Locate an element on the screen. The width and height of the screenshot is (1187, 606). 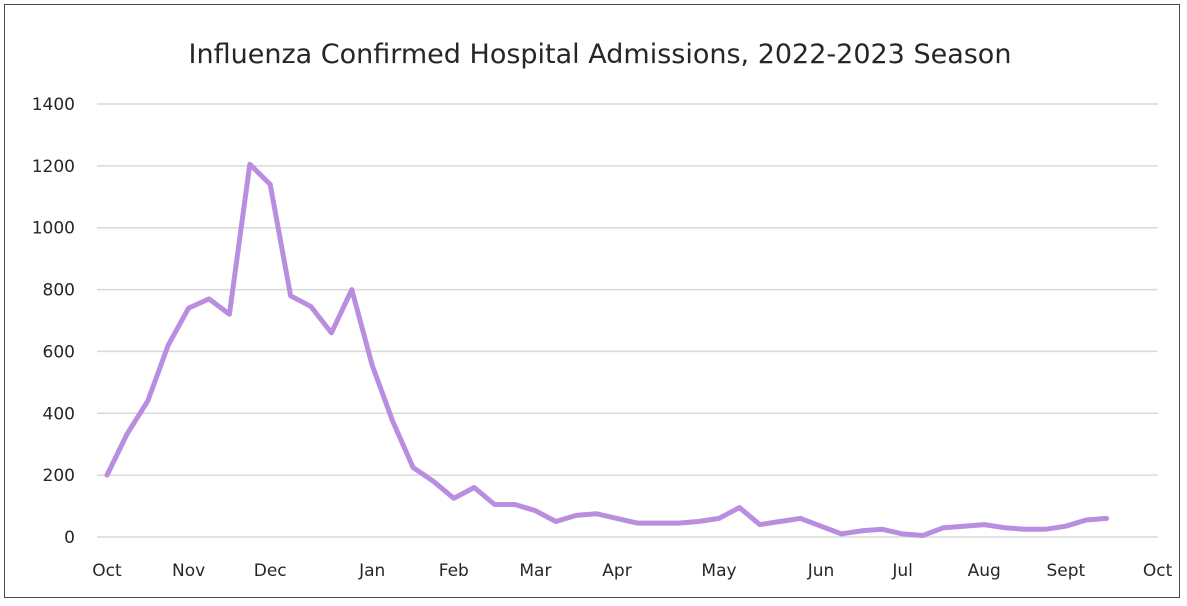
y-tick-label: 800 is located at coordinates (59, 291).